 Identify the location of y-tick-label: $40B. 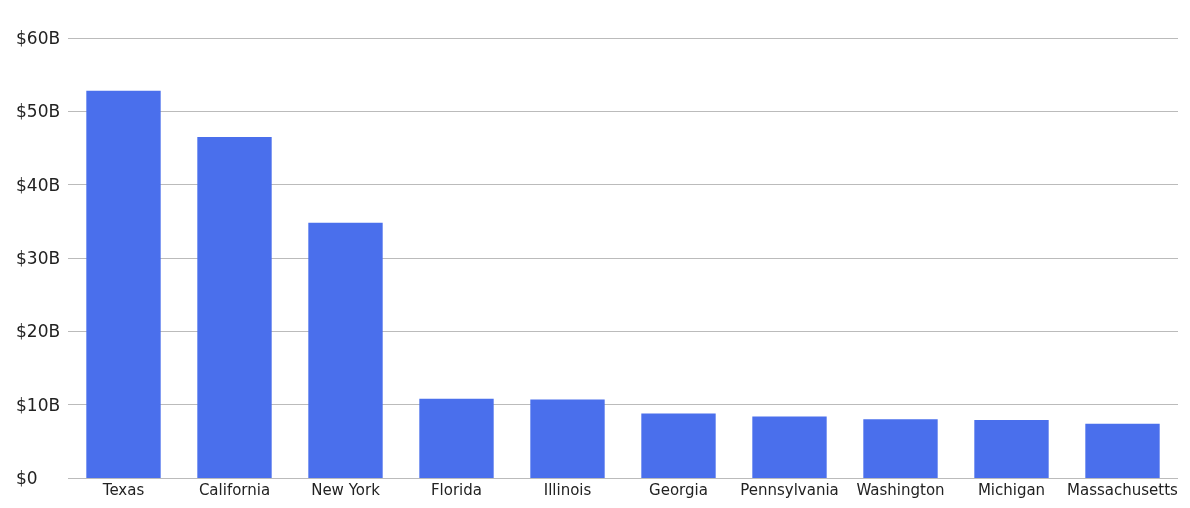
(38, 184).